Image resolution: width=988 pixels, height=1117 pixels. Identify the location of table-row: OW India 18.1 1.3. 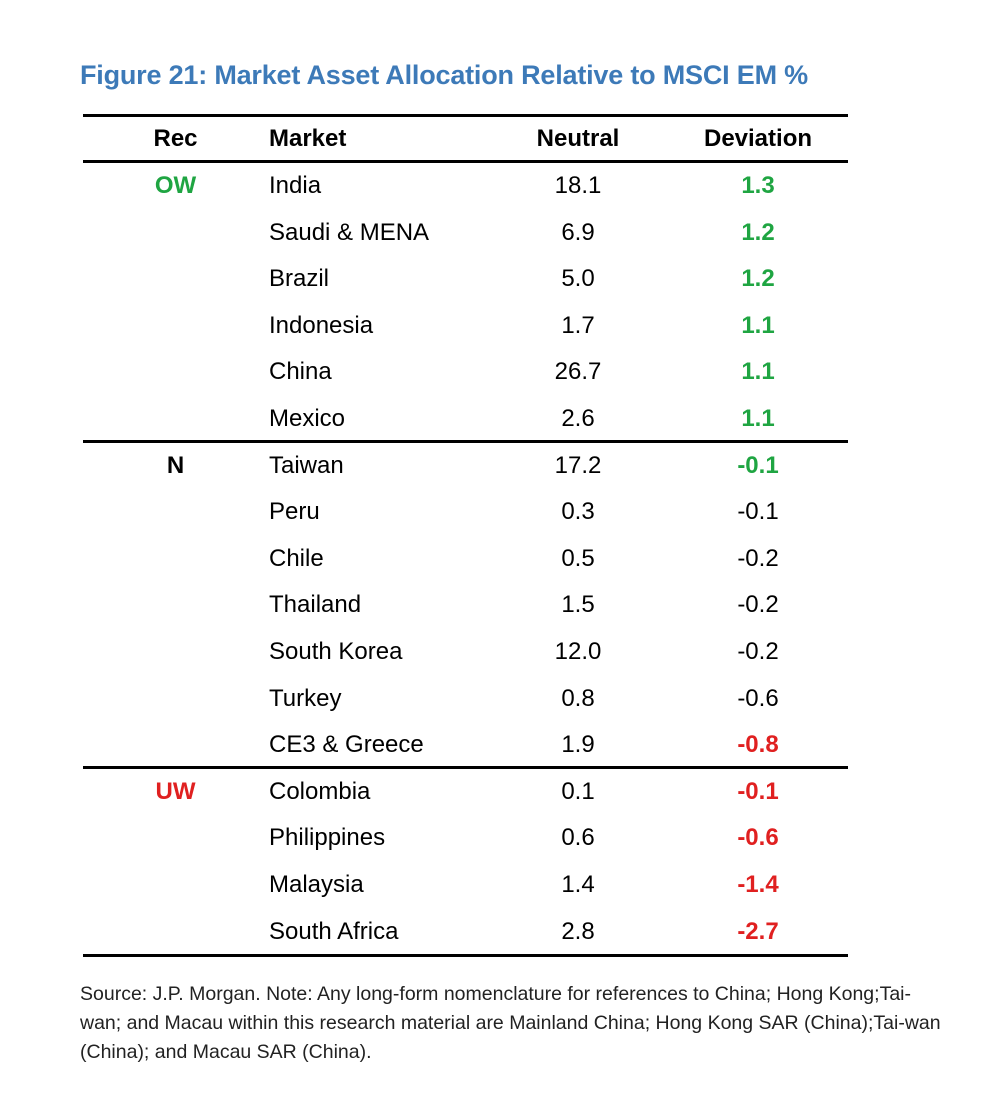
(465, 186).